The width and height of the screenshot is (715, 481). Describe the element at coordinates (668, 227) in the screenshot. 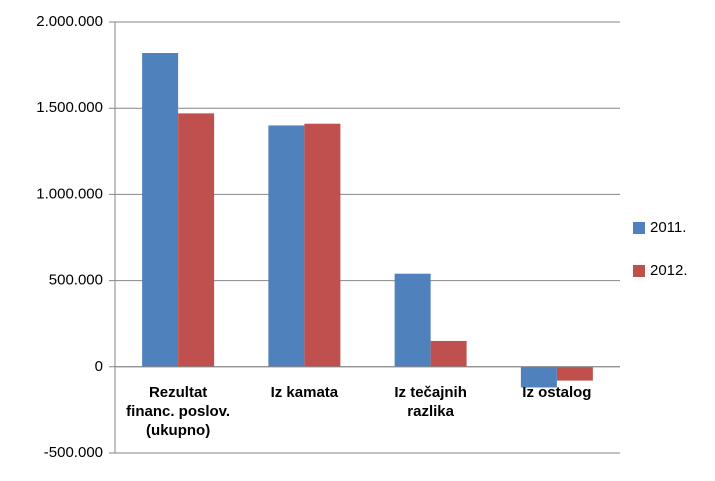

I see `legend-label: 2011.` at that location.